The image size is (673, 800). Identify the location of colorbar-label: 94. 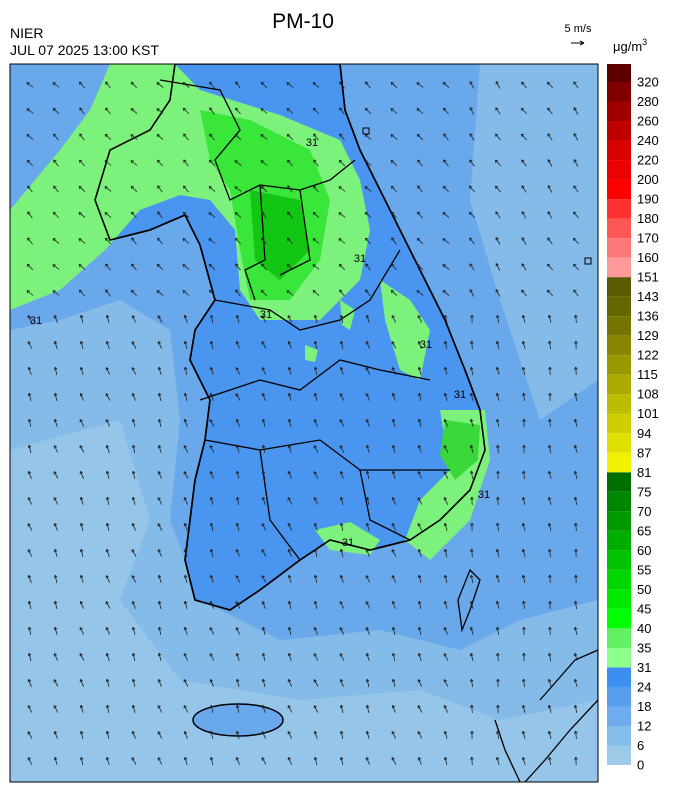
(644, 433).